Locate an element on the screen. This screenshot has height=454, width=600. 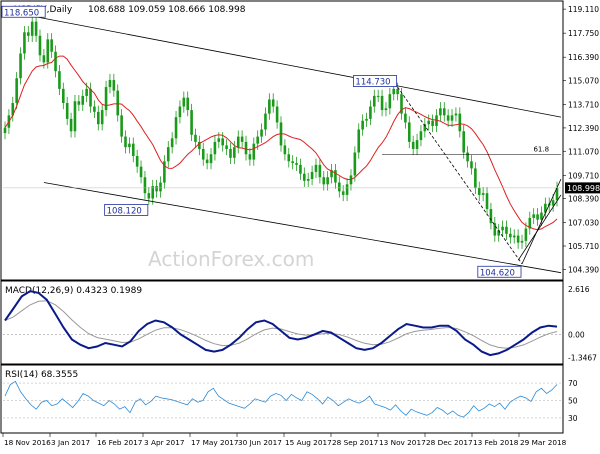
price-annotation-label: 104.620 is located at coordinates (497, 273).